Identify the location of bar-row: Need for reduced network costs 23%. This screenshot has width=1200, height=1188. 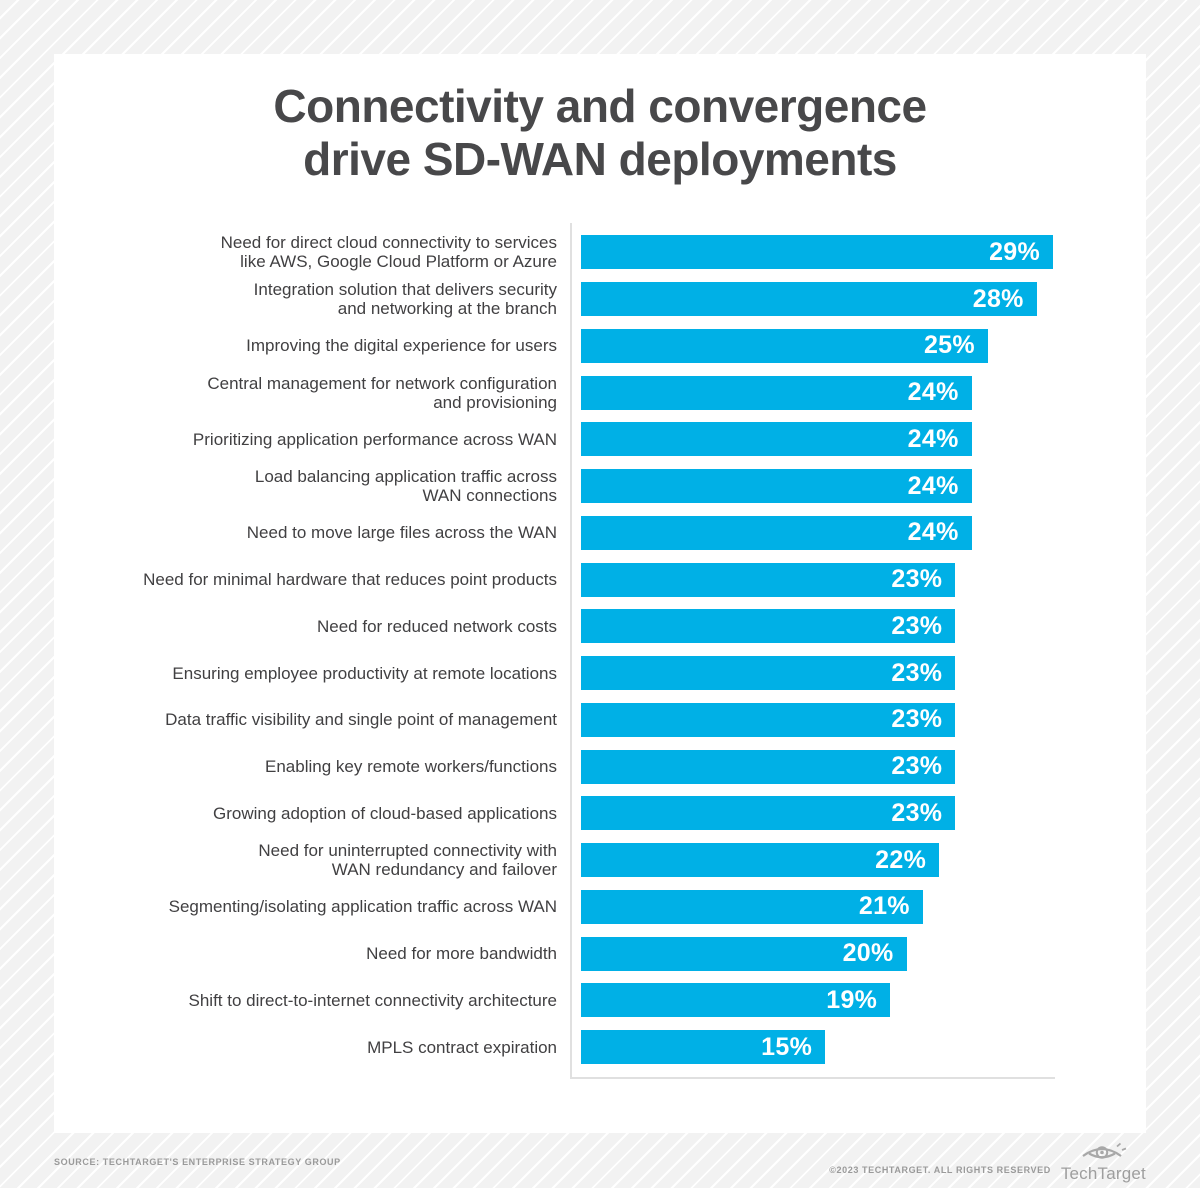
(600, 626).